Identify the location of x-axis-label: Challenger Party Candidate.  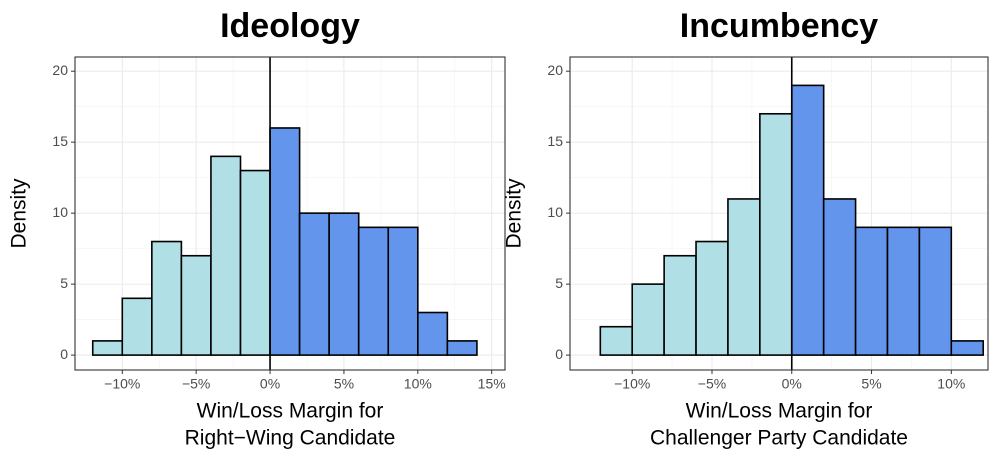
(779, 438).